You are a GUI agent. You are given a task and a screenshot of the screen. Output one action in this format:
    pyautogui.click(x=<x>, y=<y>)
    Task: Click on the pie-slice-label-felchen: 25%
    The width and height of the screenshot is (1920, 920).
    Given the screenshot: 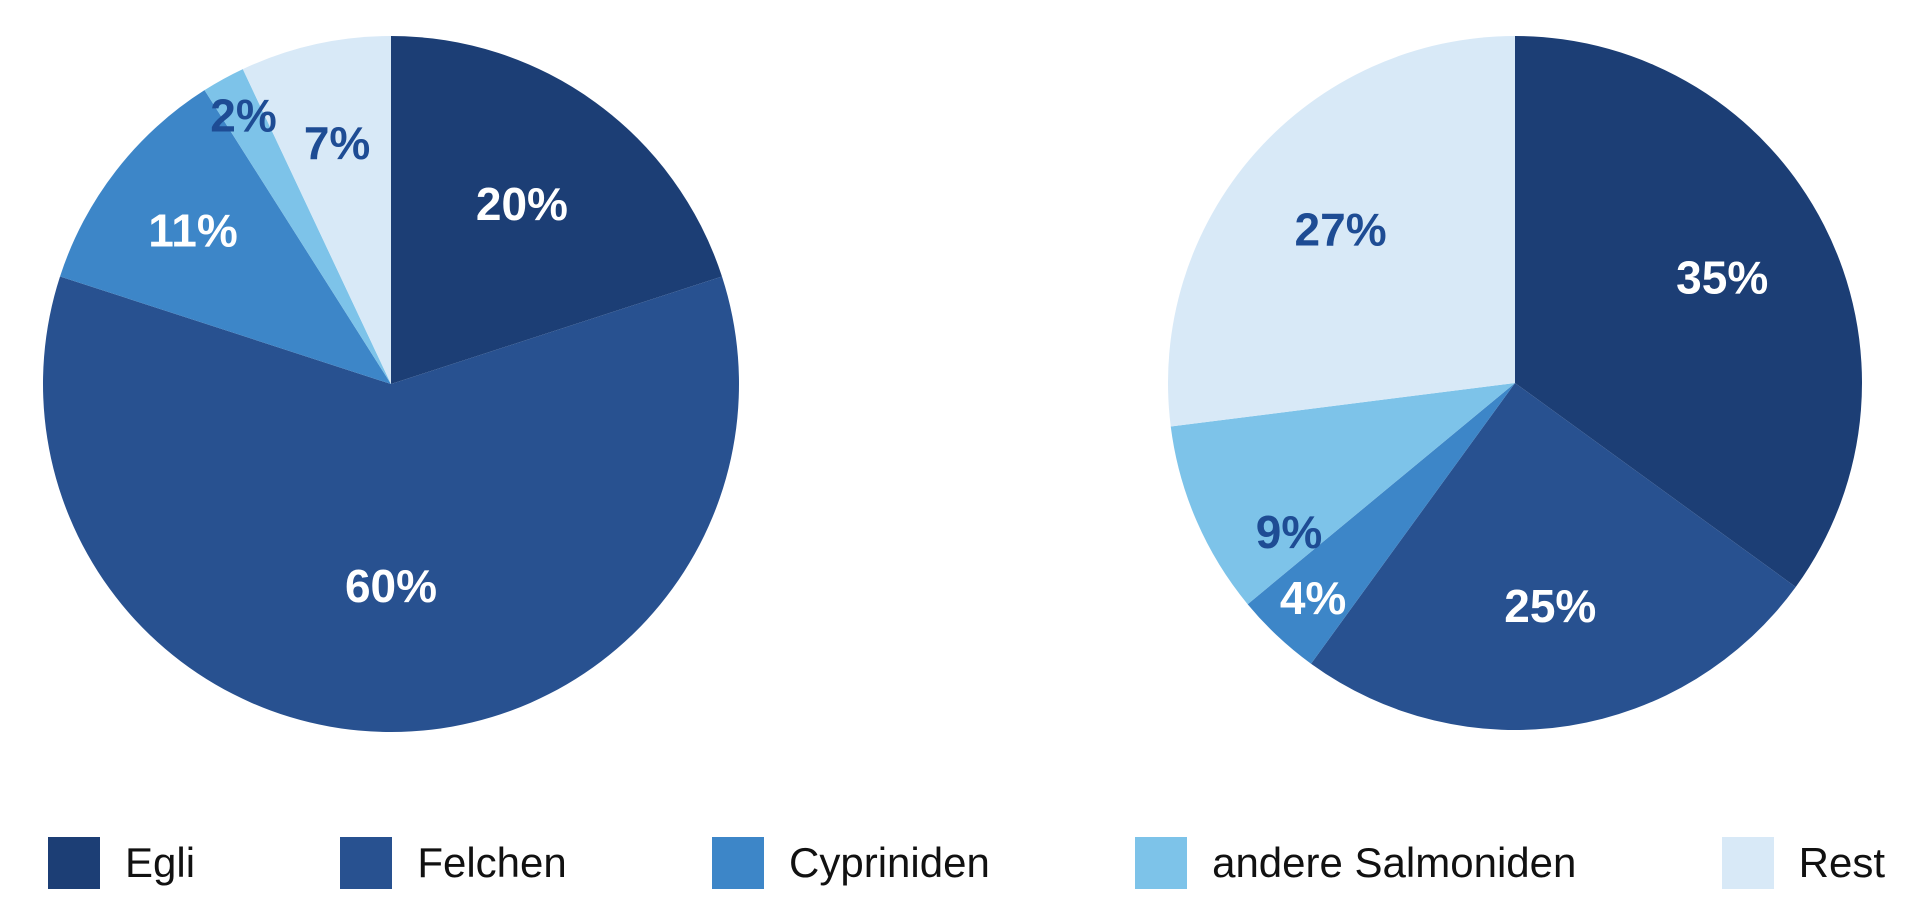 What is the action you would take?
    pyautogui.click(x=1550, y=606)
    